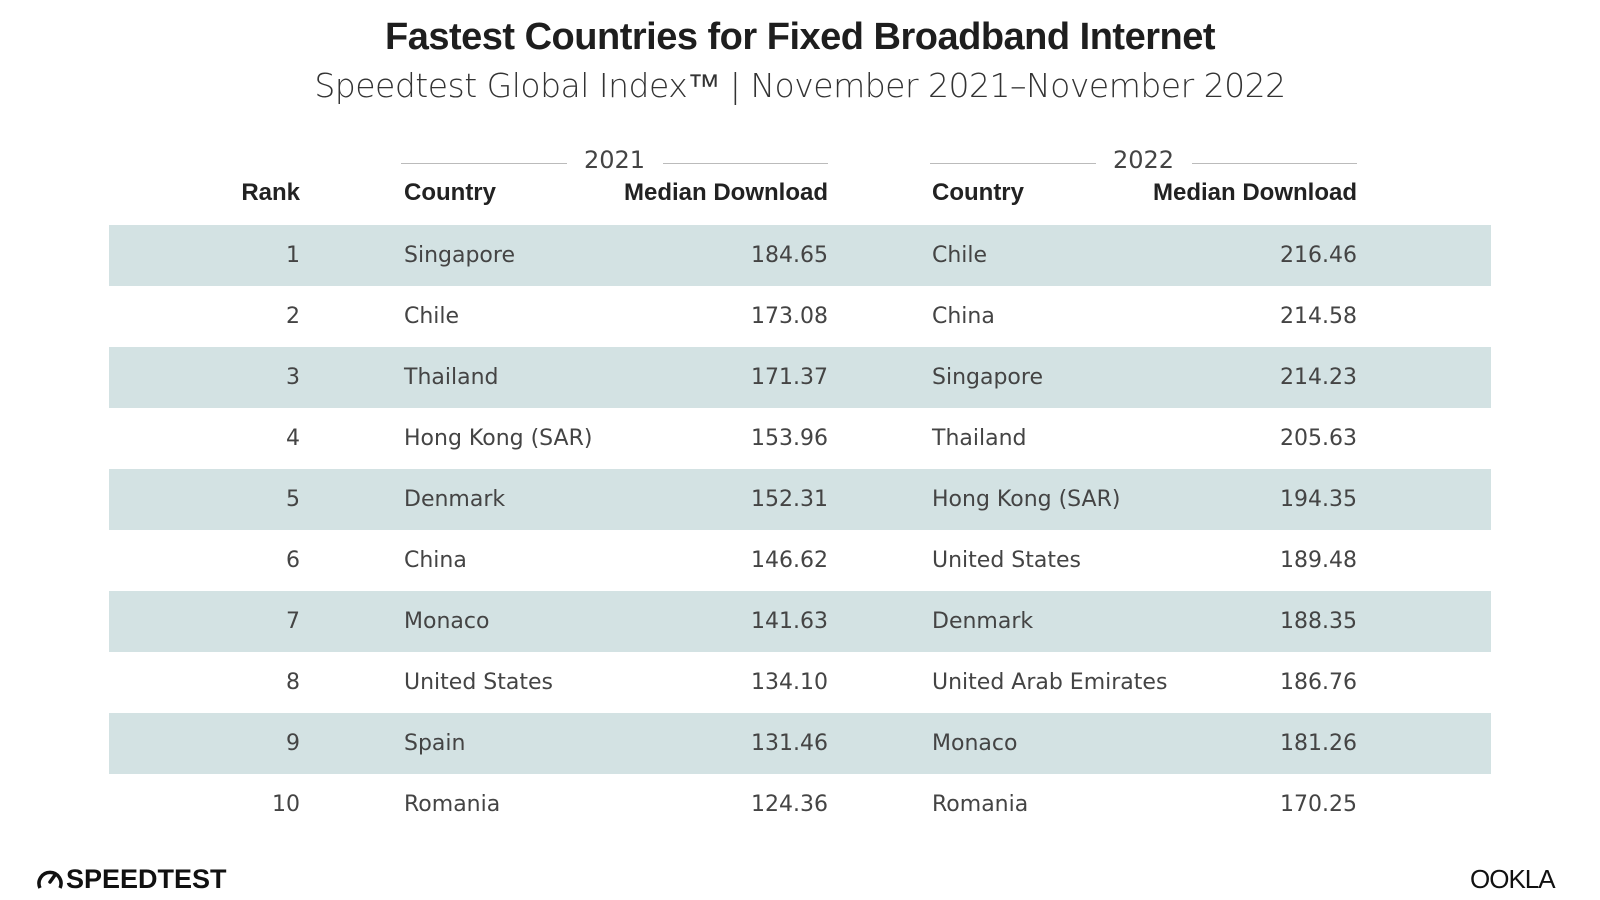 The image size is (1600, 900). Describe the element at coordinates (789, 438) in the screenshot. I see `table-cell: 153.96` at that location.